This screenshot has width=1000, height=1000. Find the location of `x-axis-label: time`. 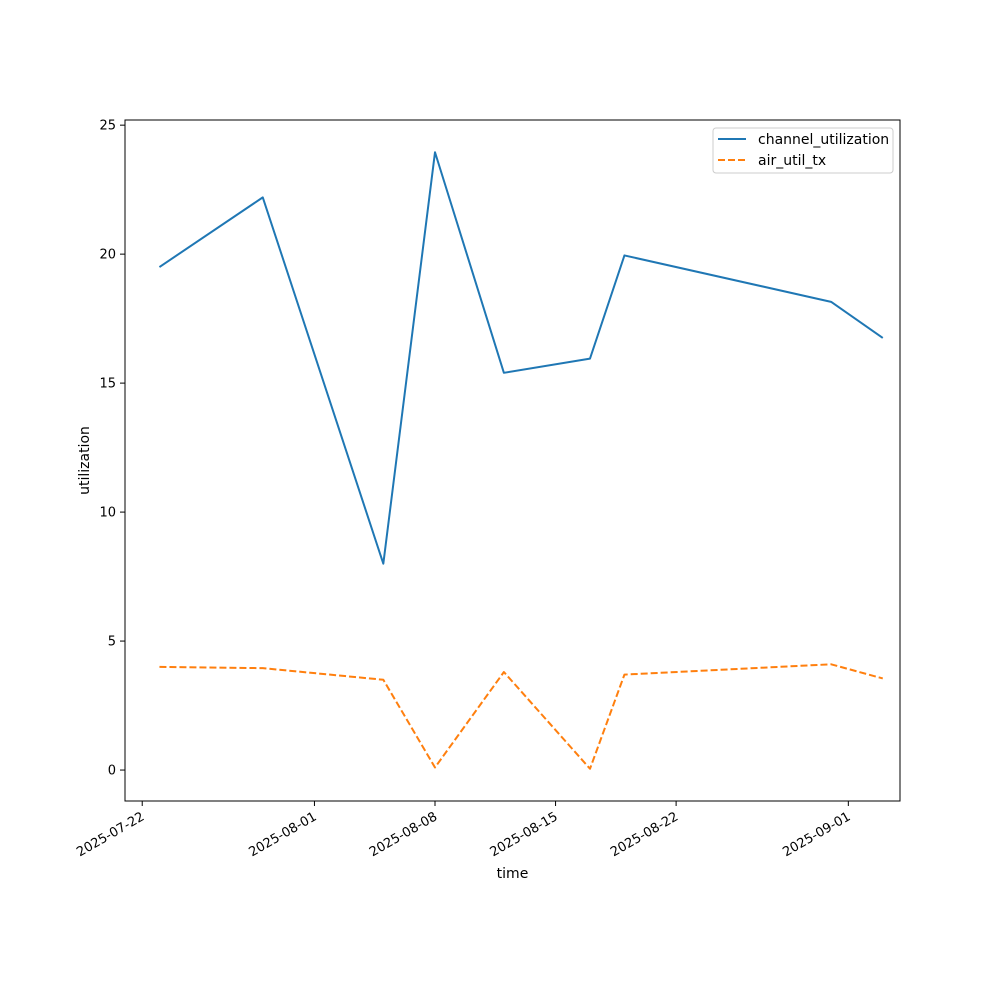

x-axis-label: time is located at coordinates (513, 874).